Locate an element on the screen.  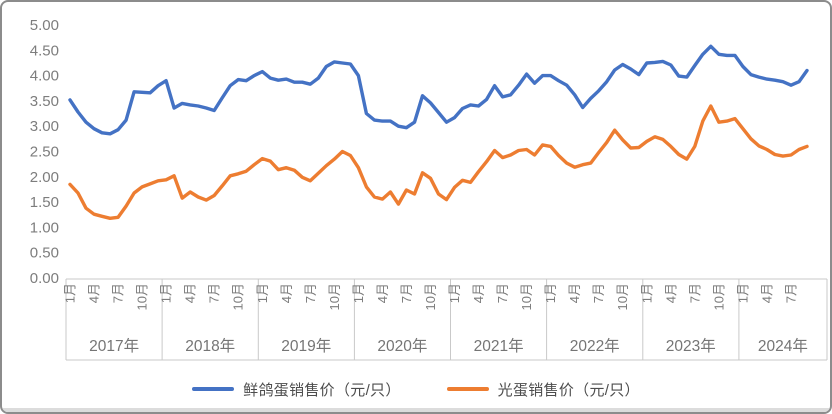
legend-item-fresh-pigeon-egg: 鲜鸽蛋销售价（元/只） is located at coordinates (296, 389).